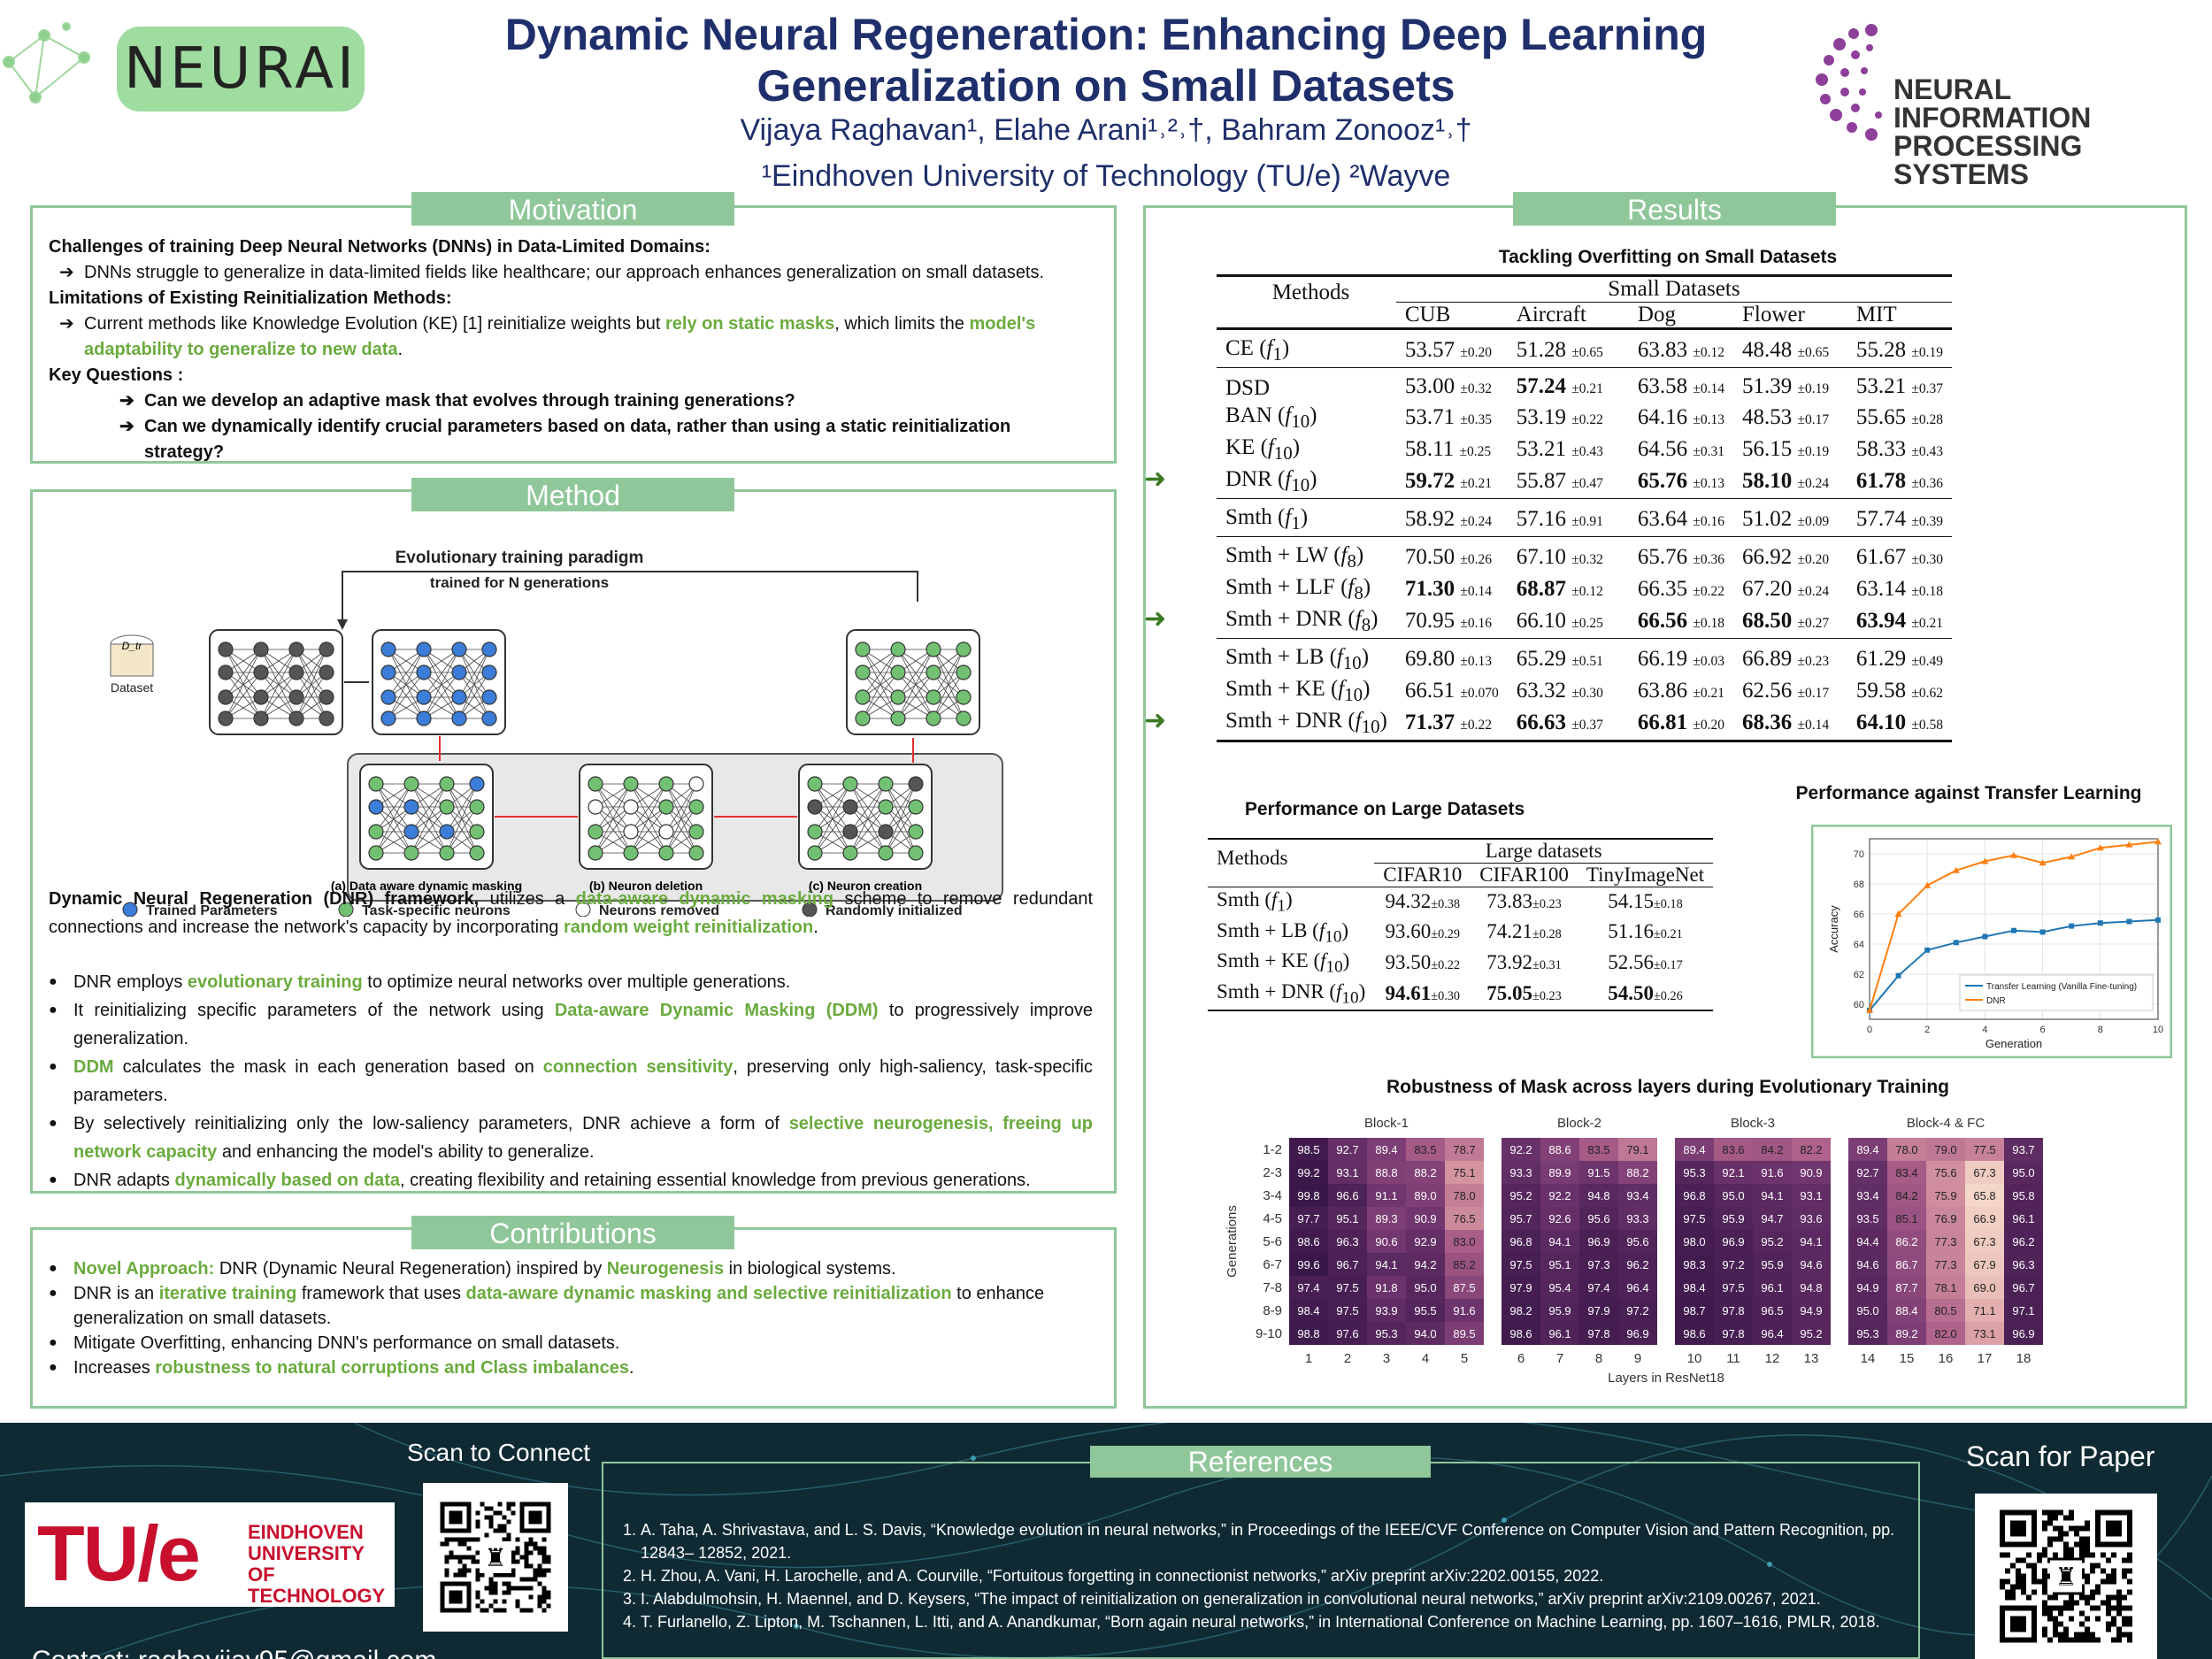 The width and height of the screenshot is (2212, 1659). I want to click on feedback-arrow, so click(630, 597).